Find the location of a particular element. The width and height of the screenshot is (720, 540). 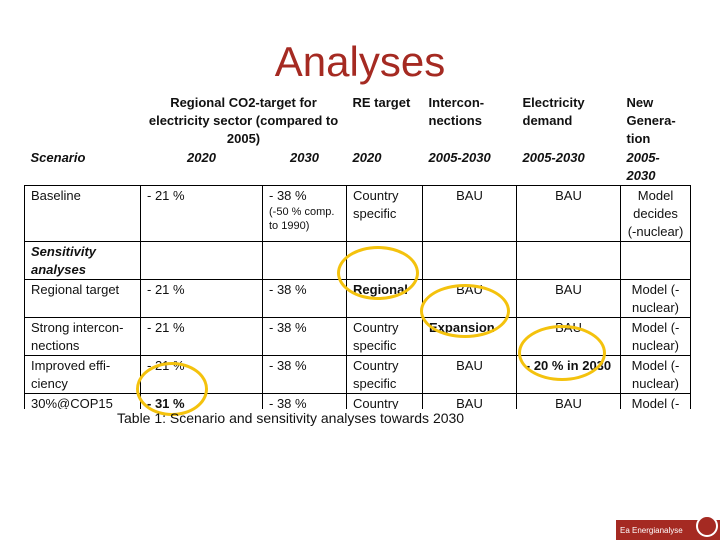

header-newgen: New Genera-tion is located at coordinates (651, 120).